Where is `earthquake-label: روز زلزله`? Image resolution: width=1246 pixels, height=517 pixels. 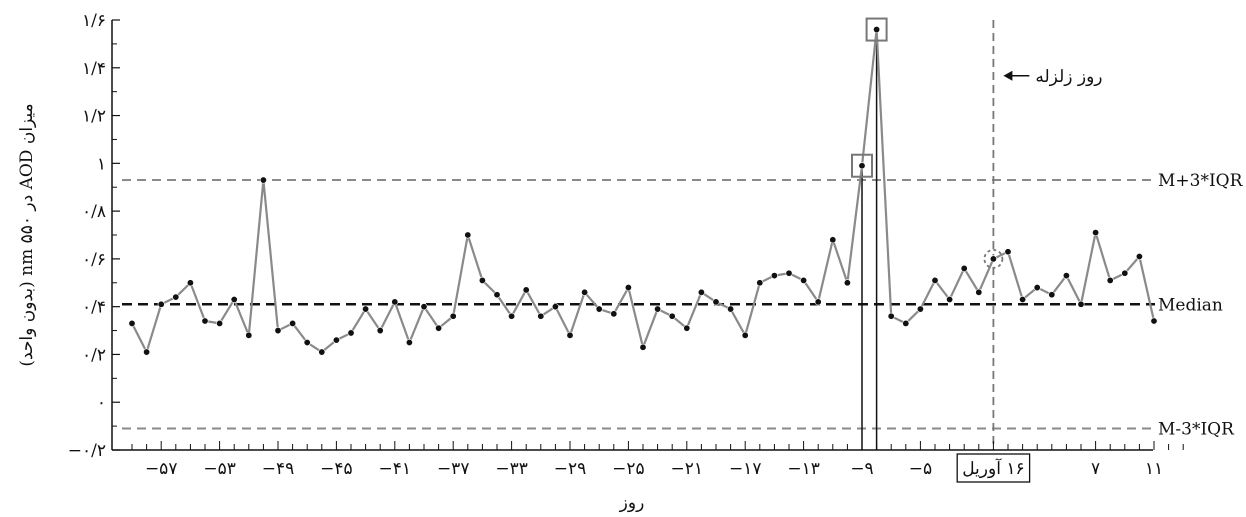
earthquake-label: روز زلزله is located at coordinates (1068, 77).